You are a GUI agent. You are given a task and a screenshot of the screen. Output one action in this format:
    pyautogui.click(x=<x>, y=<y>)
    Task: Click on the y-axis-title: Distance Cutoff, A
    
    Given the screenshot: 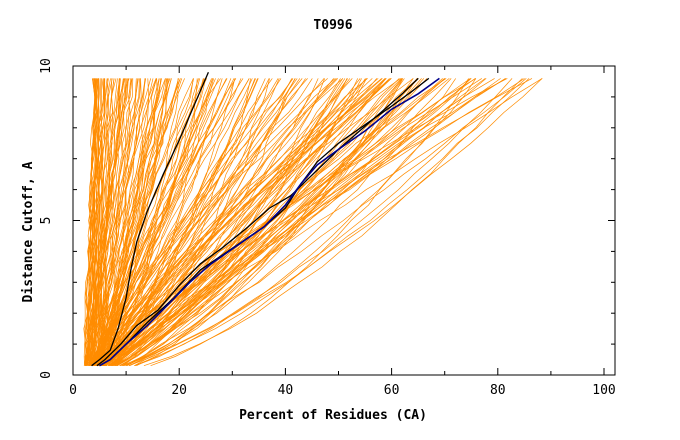 What is the action you would take?
    pyautogui.click(x=28, y=231)
    